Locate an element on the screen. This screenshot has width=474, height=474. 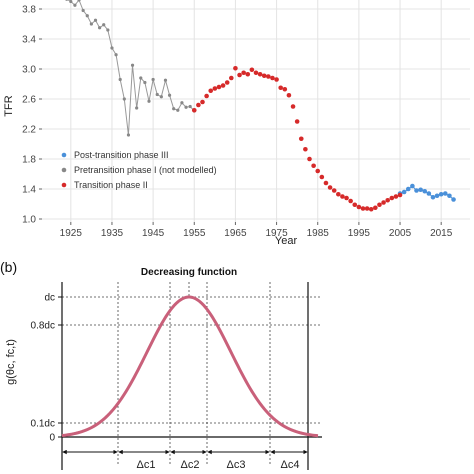
interval-arrows: Δc1 Δc2 Δc3 Δc4 is located at coordinates (185, 460).